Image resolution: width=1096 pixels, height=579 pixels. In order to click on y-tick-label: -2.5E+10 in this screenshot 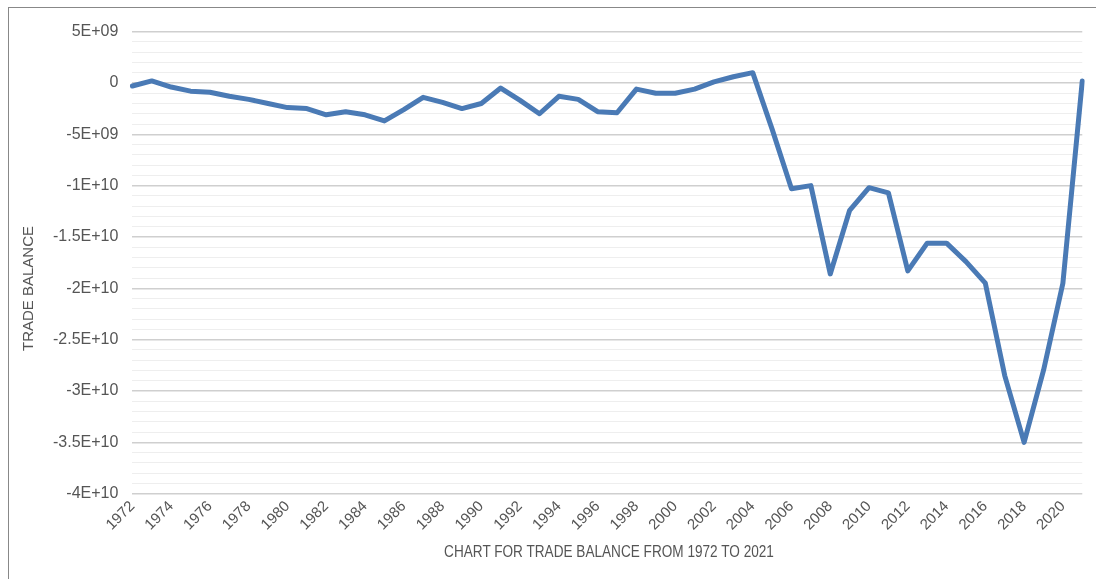, I will do `click(85, 339)`.